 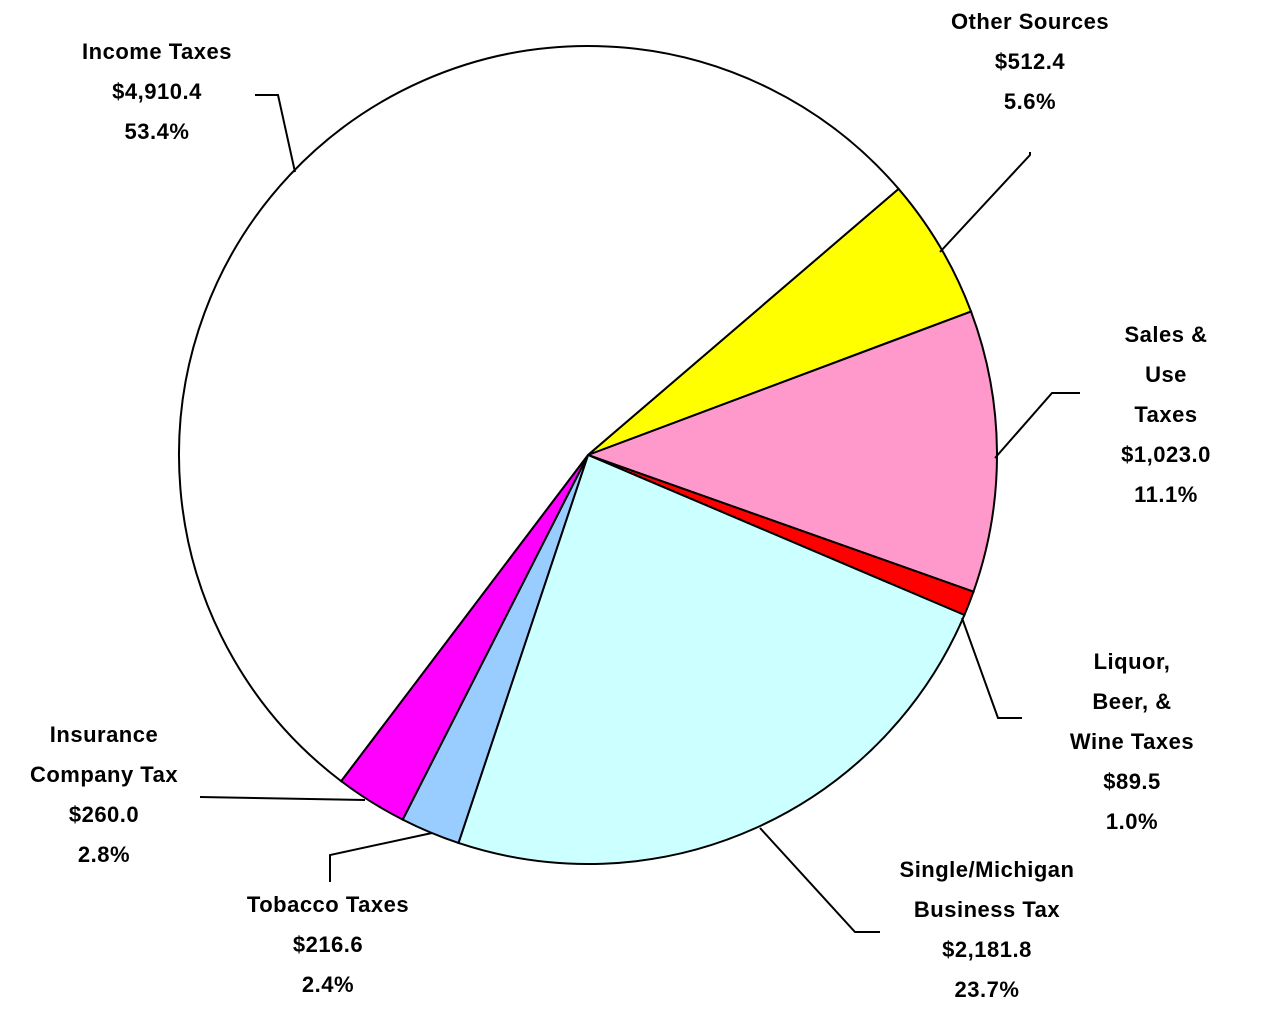 I want to click on percent-label: 53.4%, so click(x=157, y=131).